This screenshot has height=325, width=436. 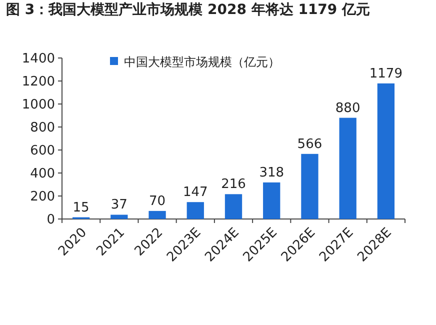 I want to click on y-tick-label: 0, so click(x=50, y=220).